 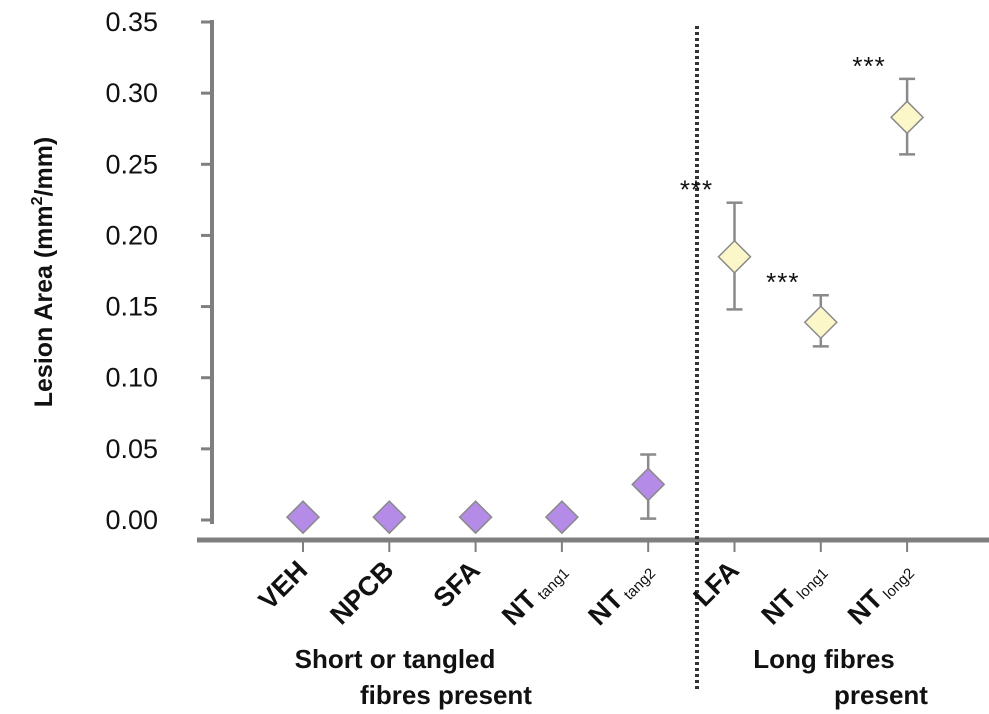 What do you see at coordinates (44, 167) in the screenshot?
I see `y-axis-title-tail: /mm)` at bounding box center [44, 167].